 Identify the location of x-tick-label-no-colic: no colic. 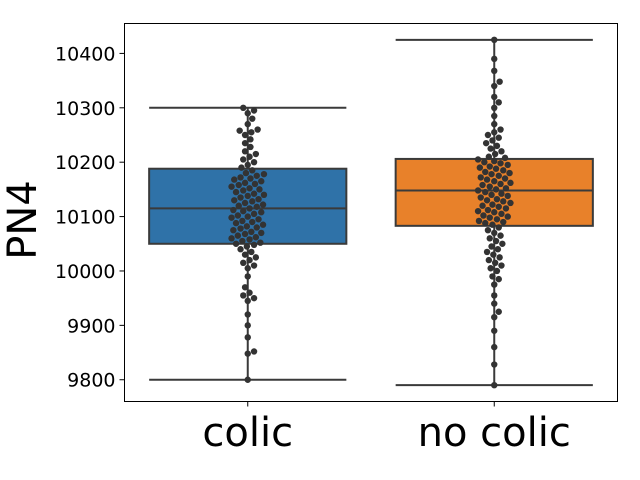
(494, 433).